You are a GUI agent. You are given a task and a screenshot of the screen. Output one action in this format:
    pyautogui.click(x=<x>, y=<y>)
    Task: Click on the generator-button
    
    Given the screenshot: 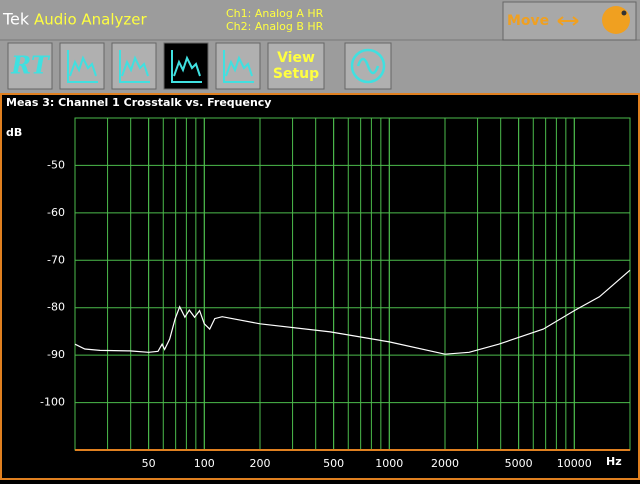 What is the action you would take?
    pyautogui.click(x=368, y=66)
    